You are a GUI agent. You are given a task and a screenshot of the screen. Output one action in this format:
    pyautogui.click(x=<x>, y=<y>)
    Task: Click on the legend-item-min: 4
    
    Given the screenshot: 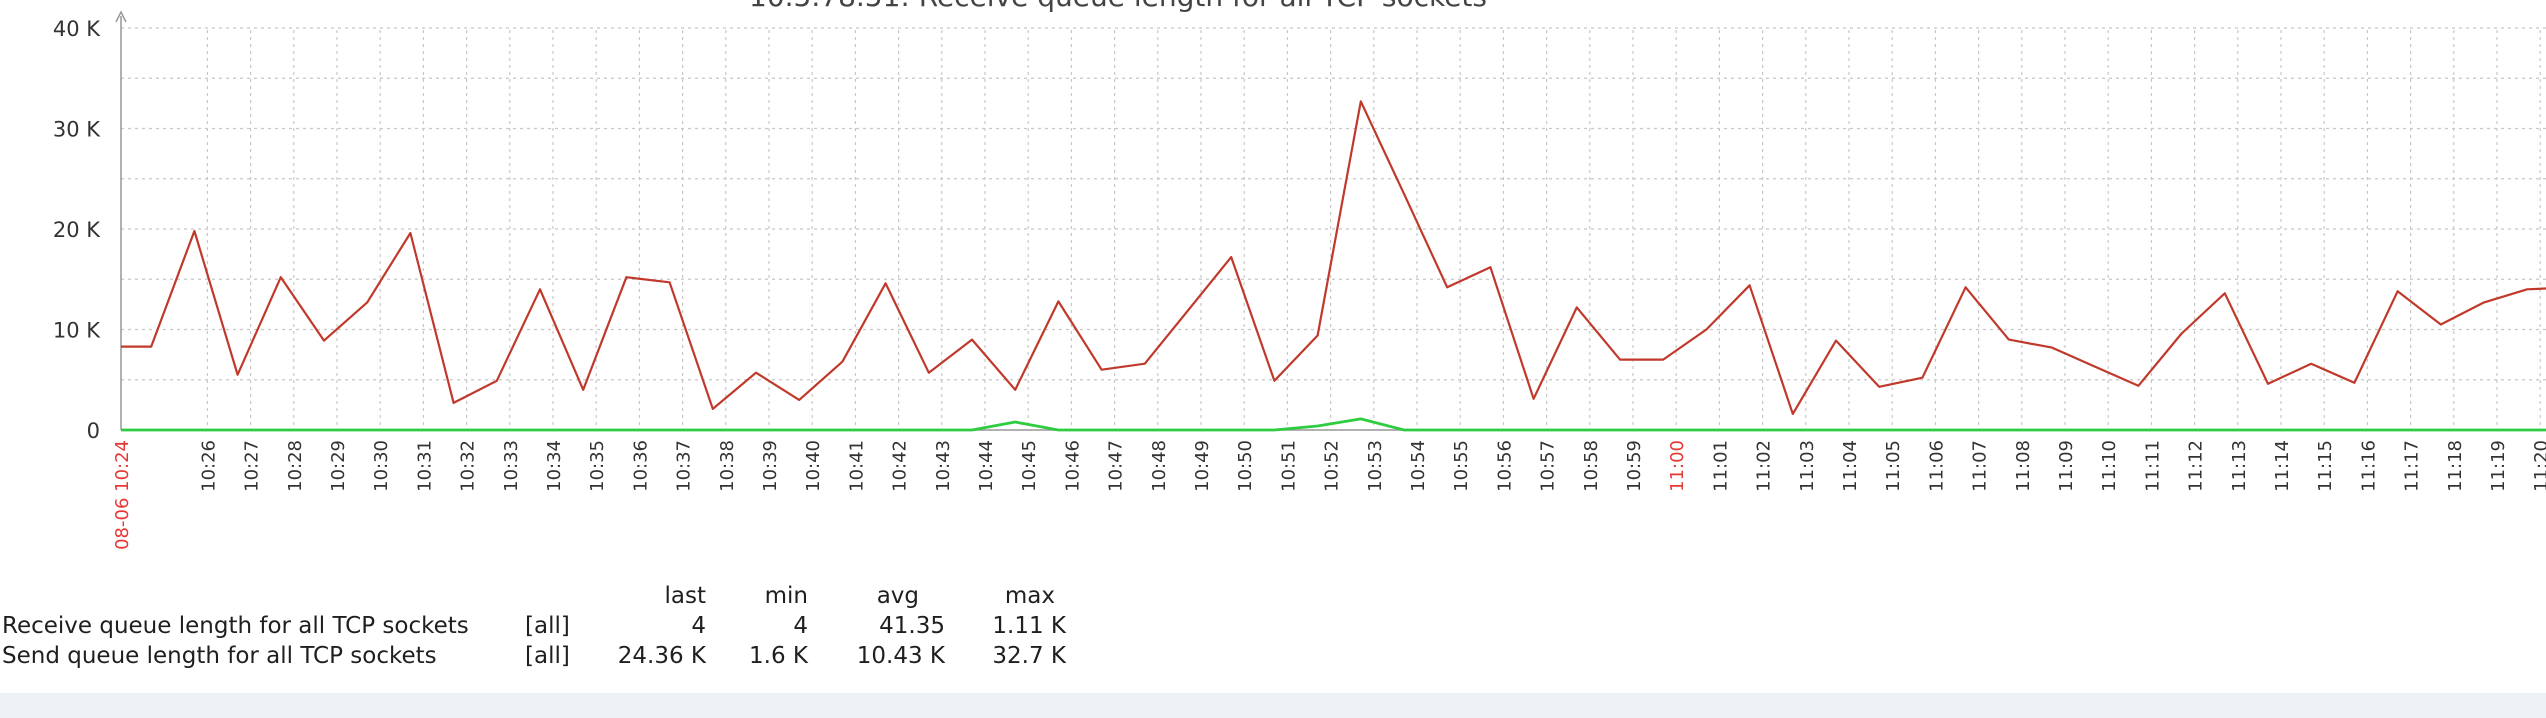 What is the action you would take?
    pyautogui.click(x=800, y=626)
    